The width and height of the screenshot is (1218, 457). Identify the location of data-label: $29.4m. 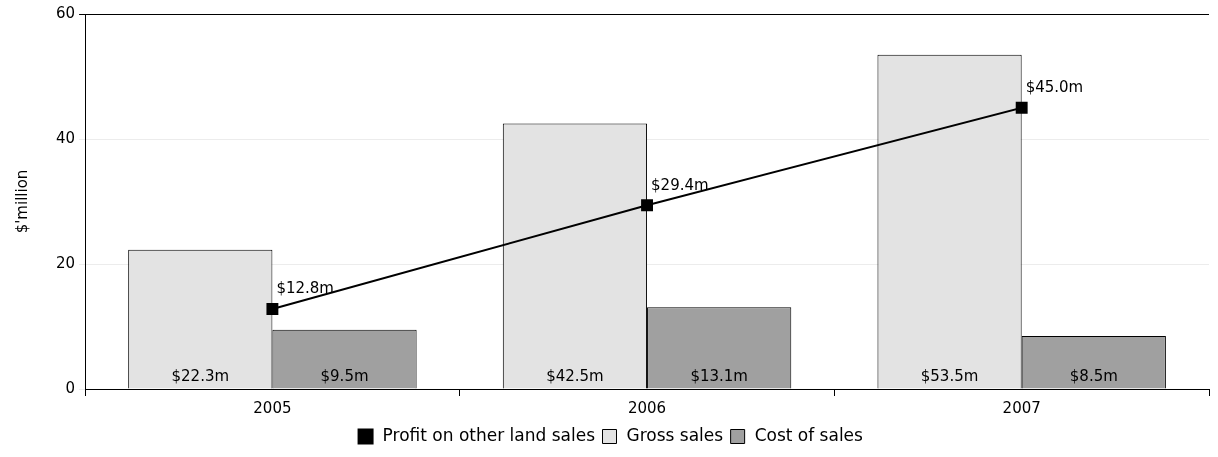
(680, 184).